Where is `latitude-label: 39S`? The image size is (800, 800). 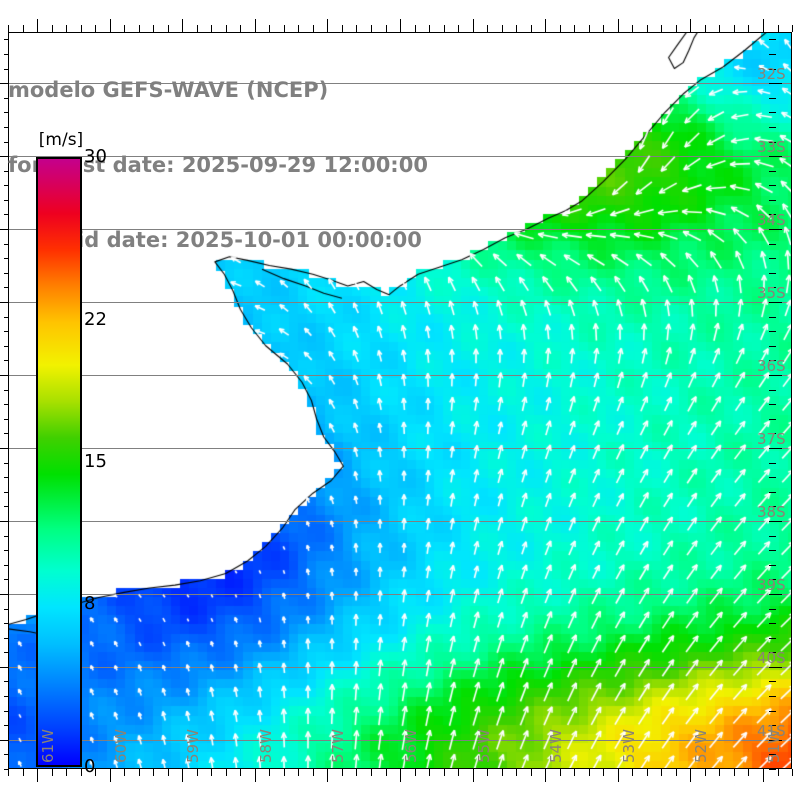
latitude-label: 39S is located at coordinates (771, 584).